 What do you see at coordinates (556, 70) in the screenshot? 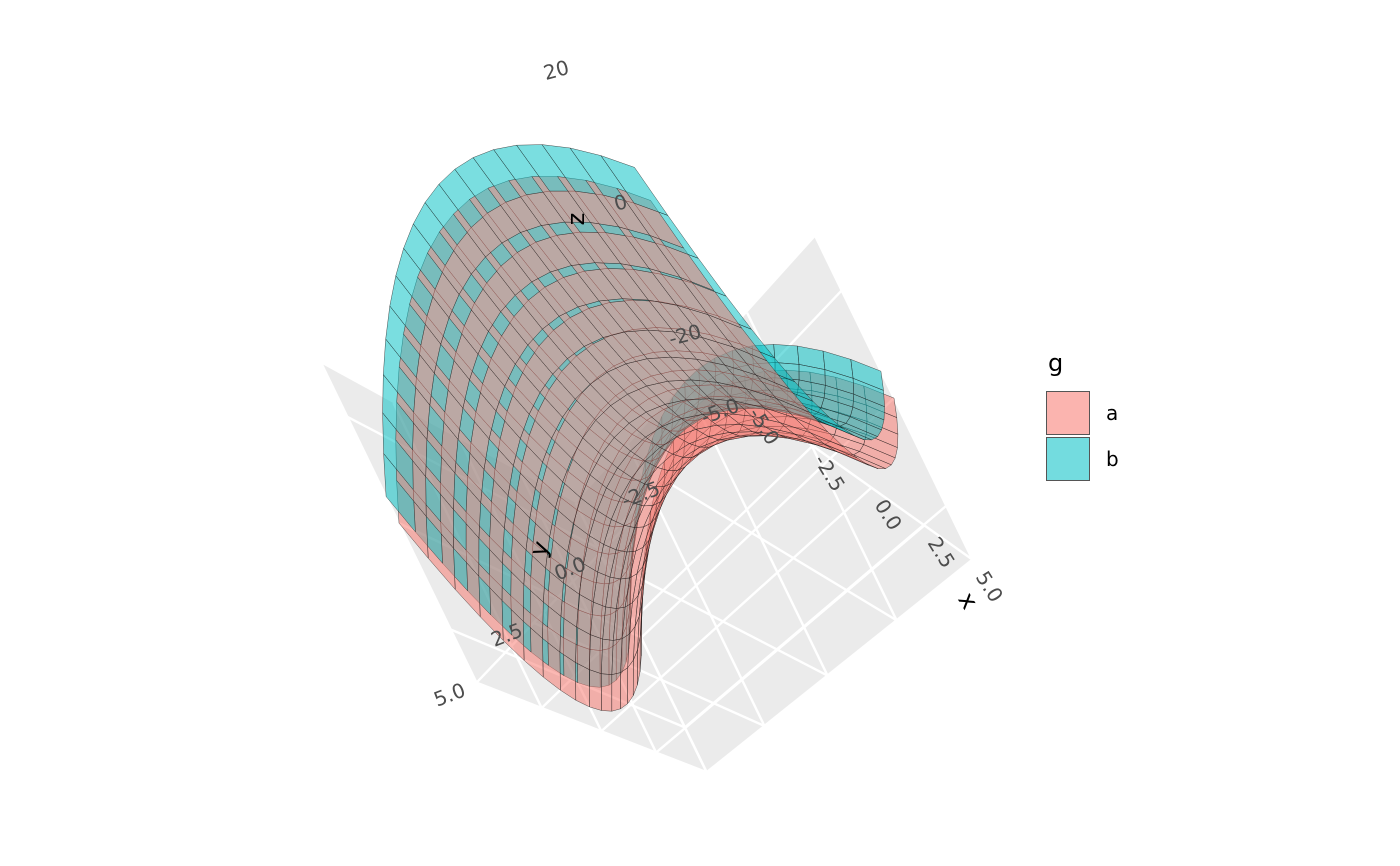
I see `z-tick-label-2: 20` at bounding box center [556, 70].